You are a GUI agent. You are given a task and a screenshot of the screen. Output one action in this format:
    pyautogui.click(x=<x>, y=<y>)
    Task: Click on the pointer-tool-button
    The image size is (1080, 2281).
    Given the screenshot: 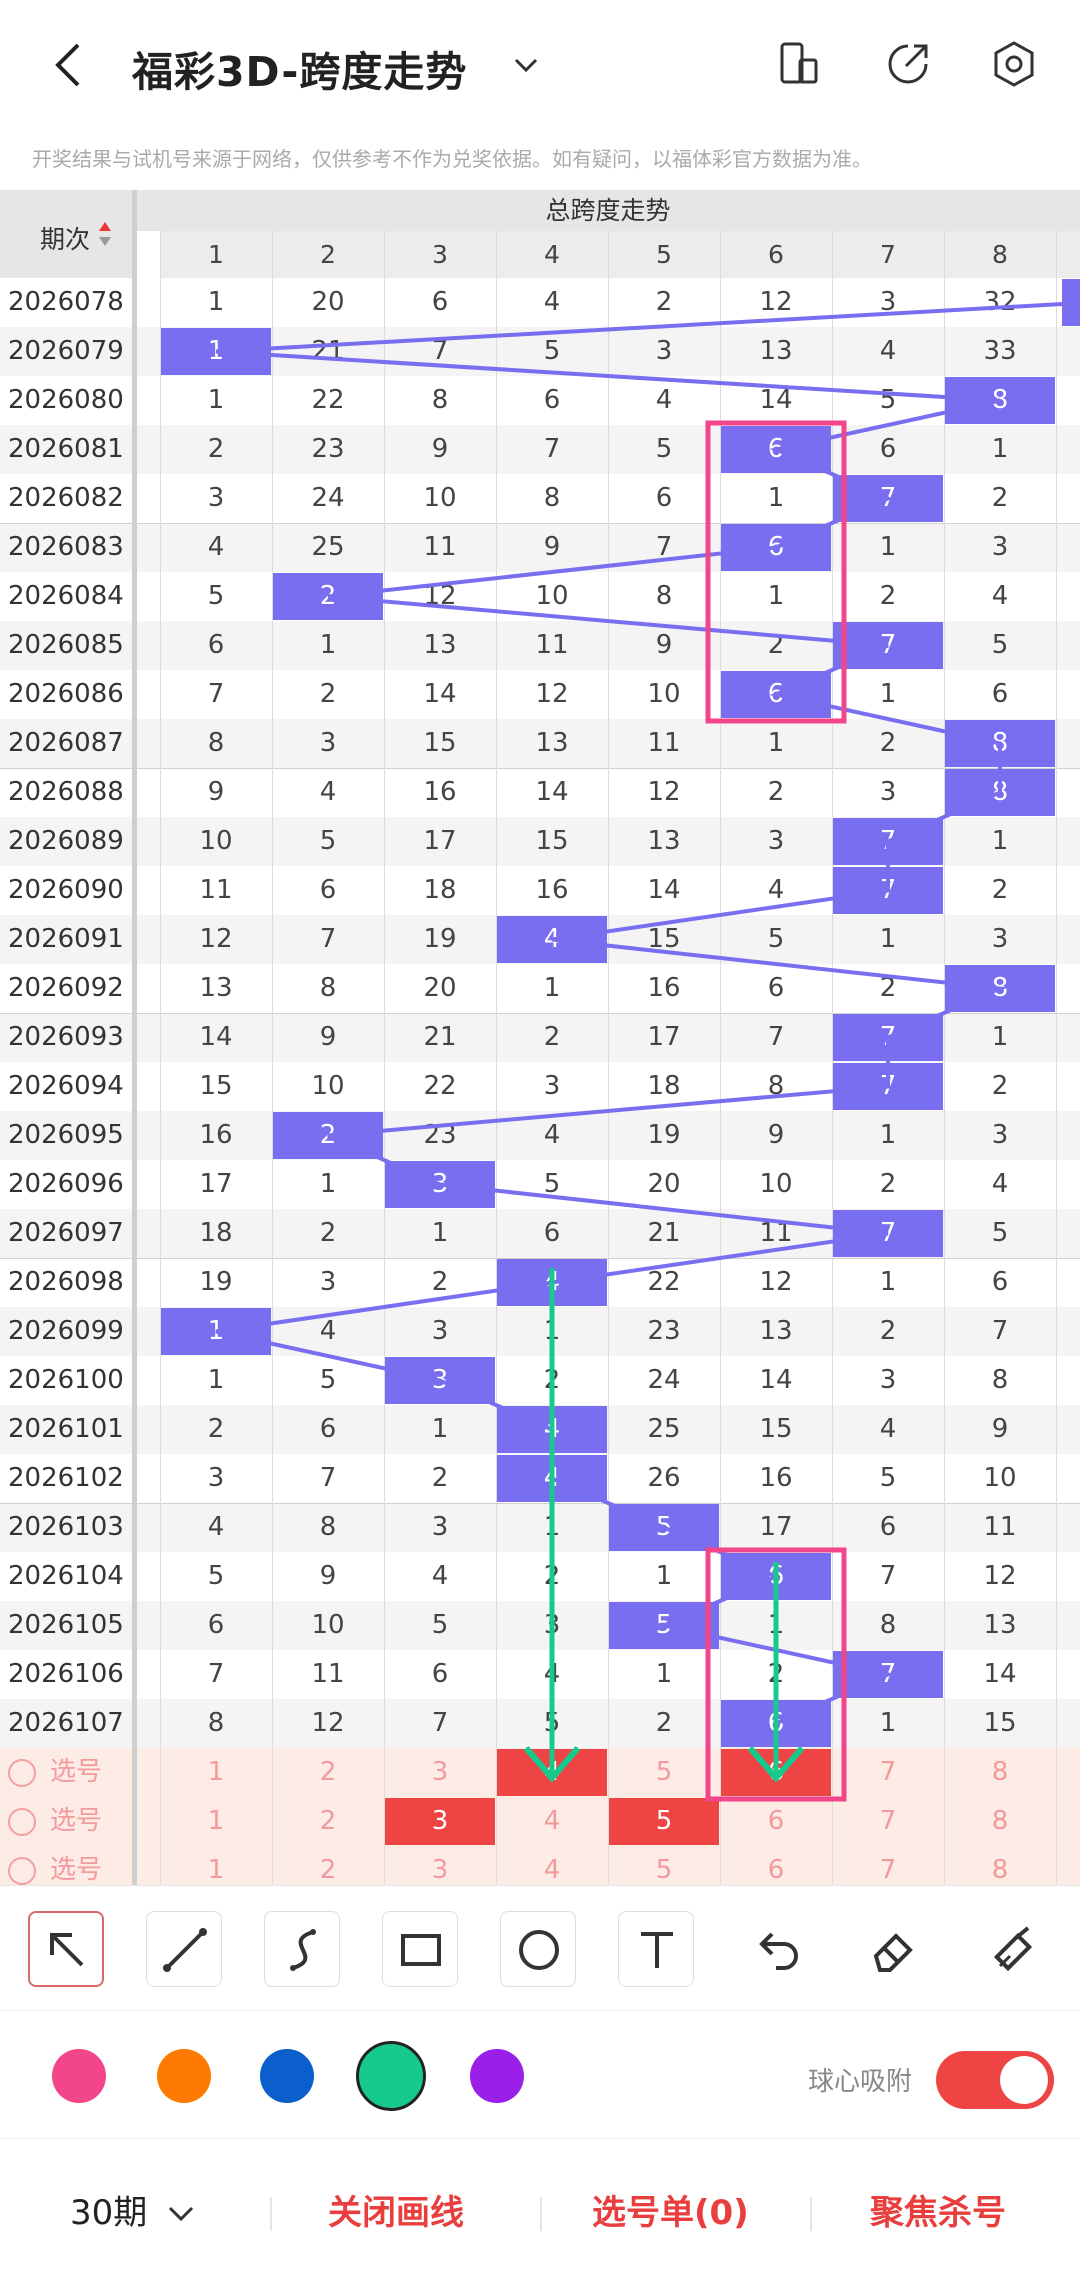 What is the action you would take?
    pyautogui.click(x=66, y=1949)
    